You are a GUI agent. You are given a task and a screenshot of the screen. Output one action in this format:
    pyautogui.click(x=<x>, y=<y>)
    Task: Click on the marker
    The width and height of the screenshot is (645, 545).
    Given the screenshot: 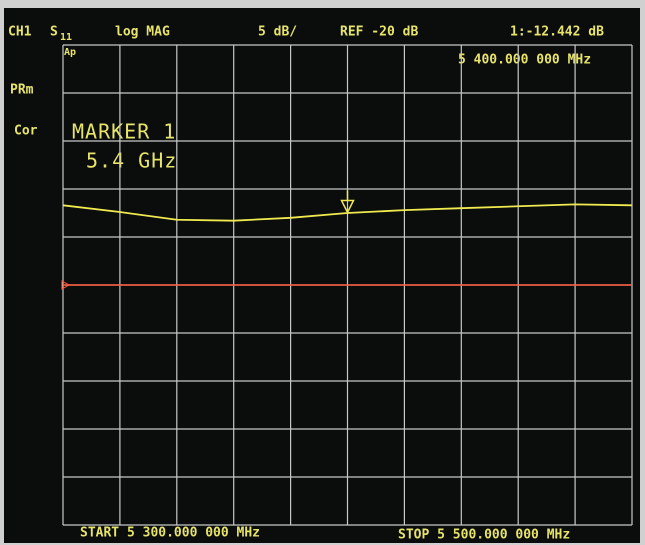 What is the action you would take?
    pyautogui.click(x=347, y=202)
    